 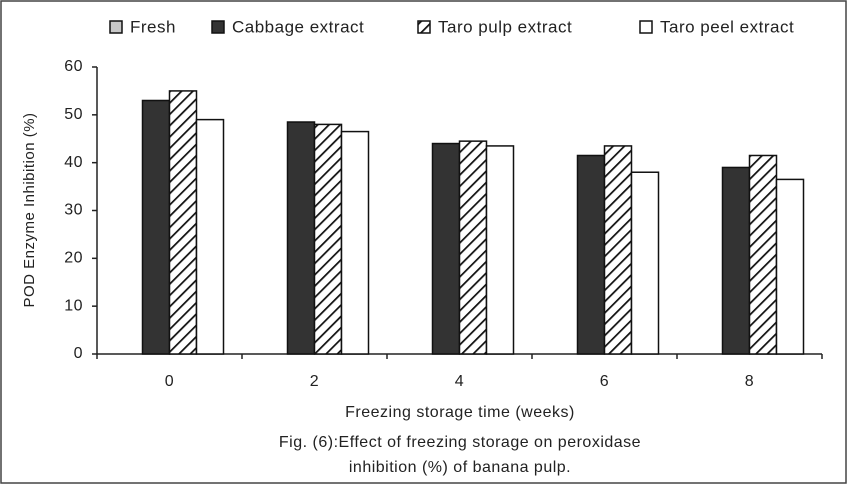 I want to click on x-tick-label: 6, so click(x=604, y=381).